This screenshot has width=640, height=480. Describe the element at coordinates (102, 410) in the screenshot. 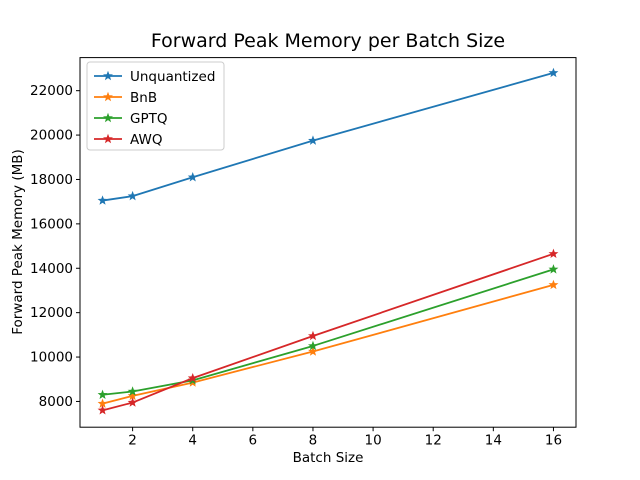

I see `data-point-awq-x1` at that location.